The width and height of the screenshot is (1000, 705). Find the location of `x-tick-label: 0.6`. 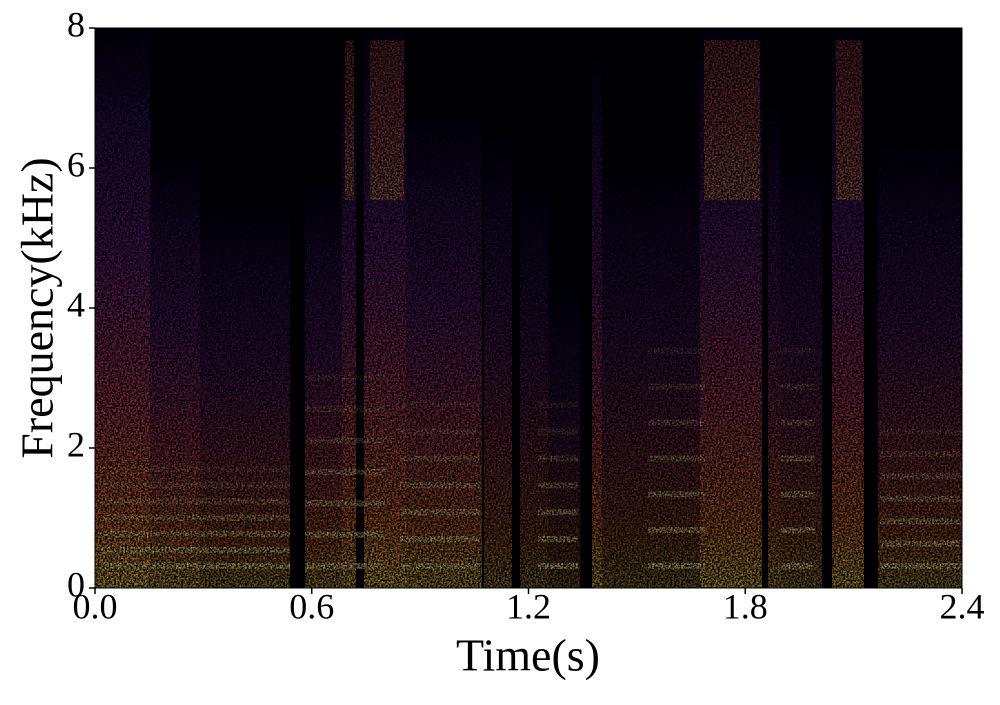

x-tick-label: 0.6 is located at coordinates (311, 606).